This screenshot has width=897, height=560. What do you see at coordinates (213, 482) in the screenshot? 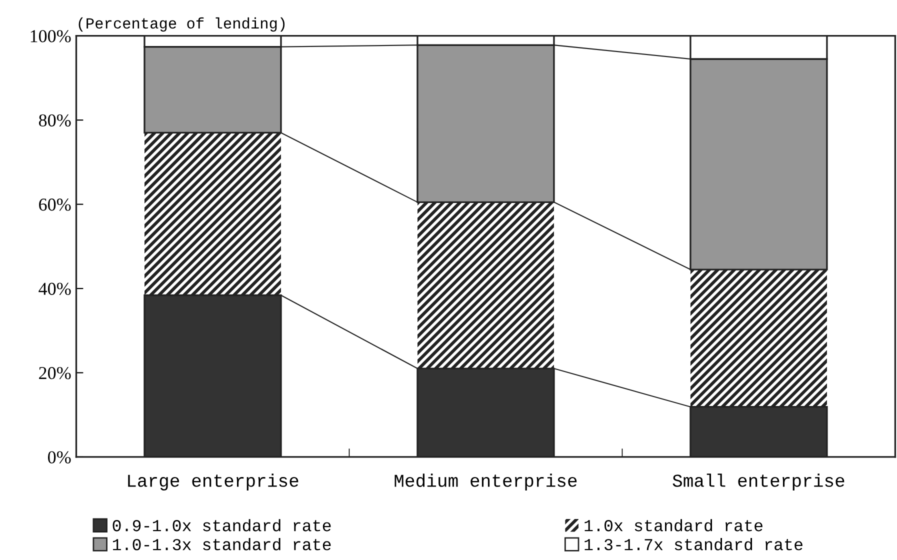
I see `x-tick-label: Large enterprise` at bounding box center [213, 482].